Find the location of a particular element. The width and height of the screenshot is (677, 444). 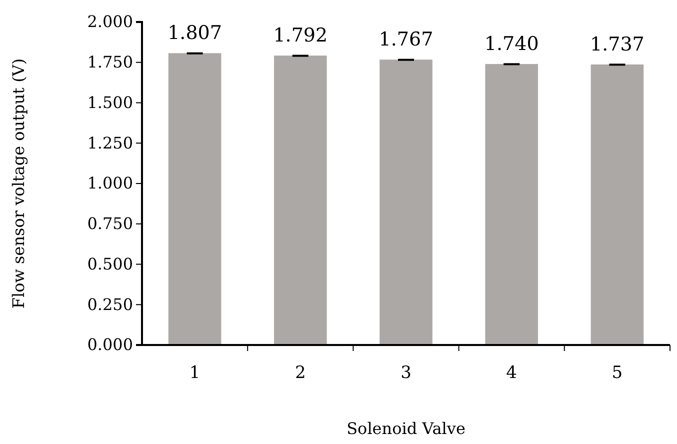

data-label: 1.807 is located at coordinates (195, 33).